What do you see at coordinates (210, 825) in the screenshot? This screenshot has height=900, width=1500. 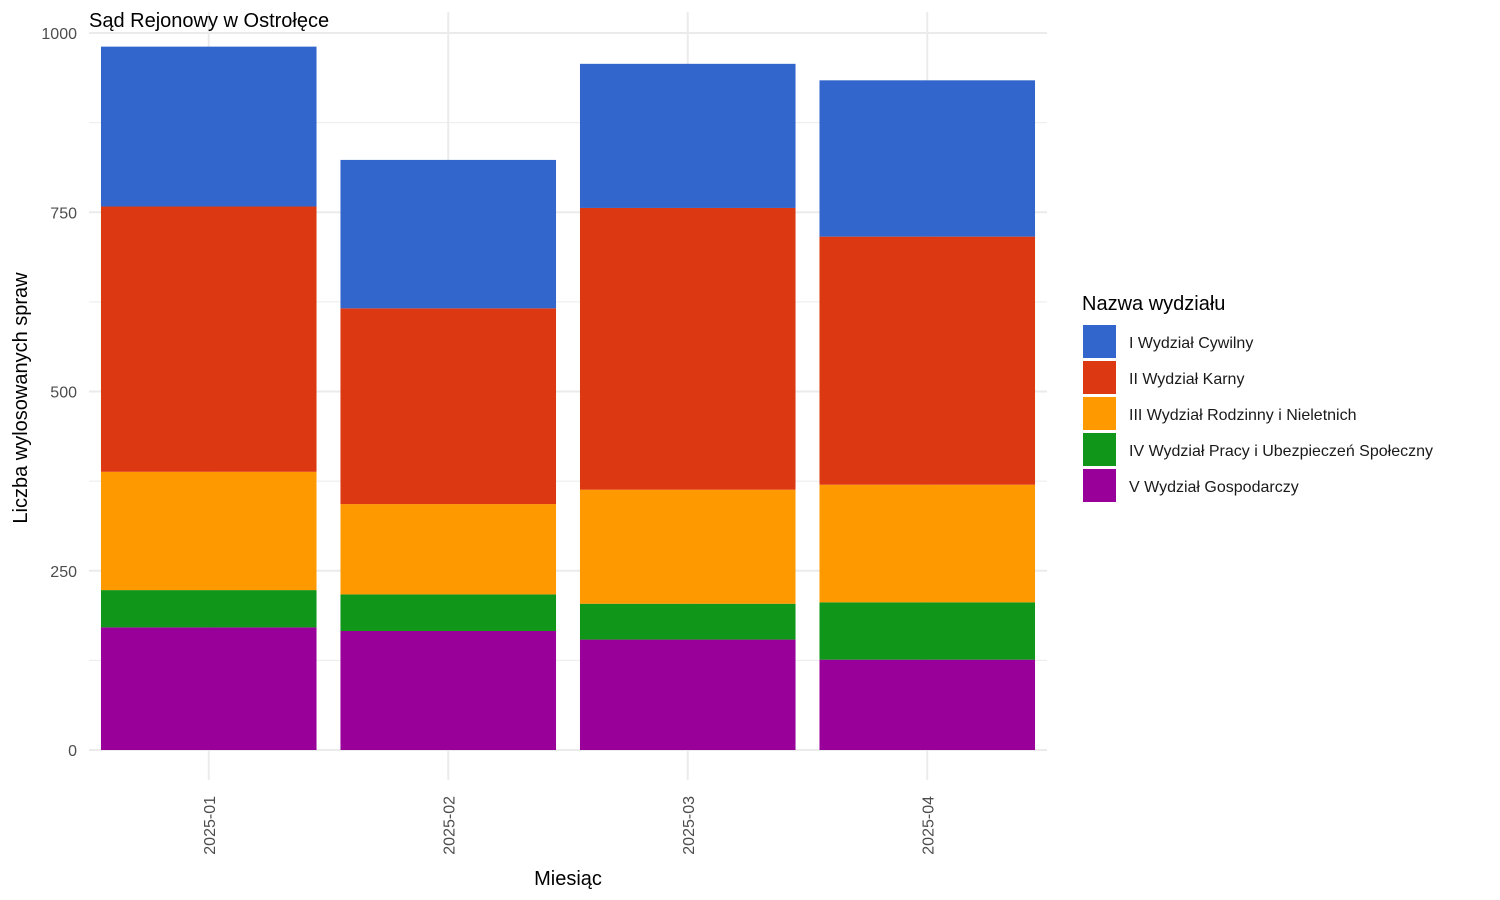 I see `x-tick-label: 2025-01` at bounding box center [210, 825].